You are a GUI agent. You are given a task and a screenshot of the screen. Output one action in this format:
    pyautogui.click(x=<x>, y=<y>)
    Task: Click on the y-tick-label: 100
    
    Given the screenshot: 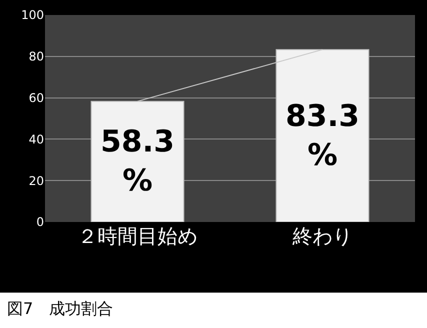 What is the action you would take?
    pyautogui.click(x=32, y=15)
    